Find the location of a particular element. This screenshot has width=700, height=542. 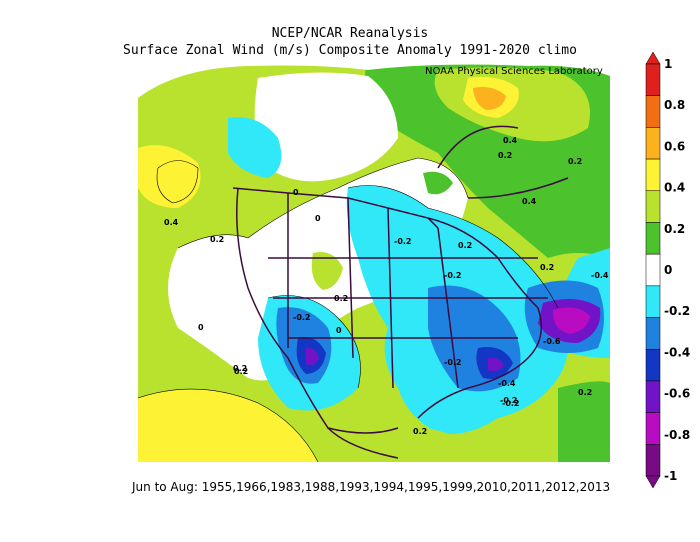

colorbar-top-arrow is located at coordinates (653, 58).